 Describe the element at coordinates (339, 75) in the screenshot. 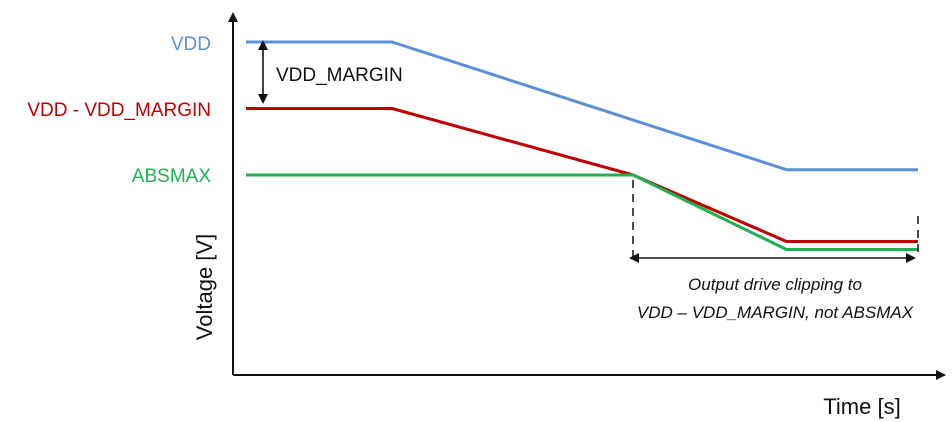

I see `margin-label: VDD_MARGIN` at that location.